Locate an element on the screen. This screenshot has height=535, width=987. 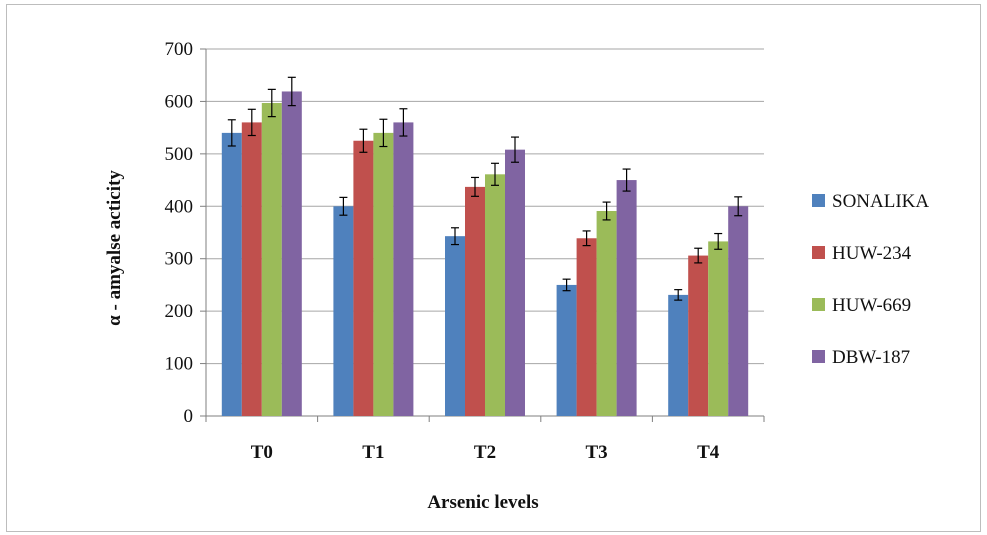
legend-label: SONALIKA is located at coordinates (880, 201).